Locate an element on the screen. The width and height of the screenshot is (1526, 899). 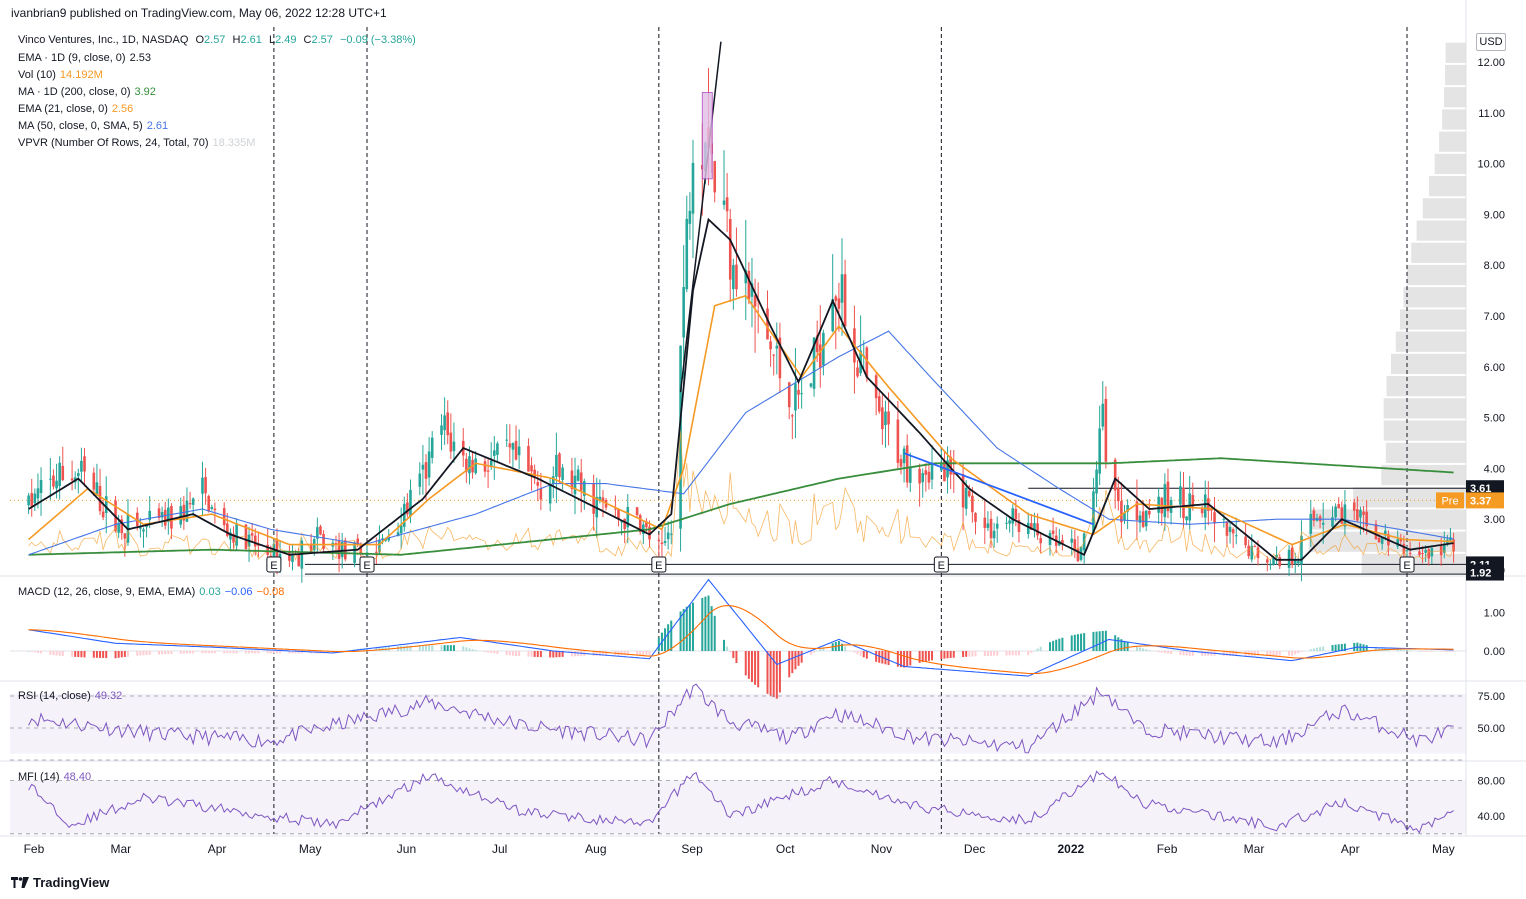
price-axis-label: 3.00 is located at coordinates (1494, 520).